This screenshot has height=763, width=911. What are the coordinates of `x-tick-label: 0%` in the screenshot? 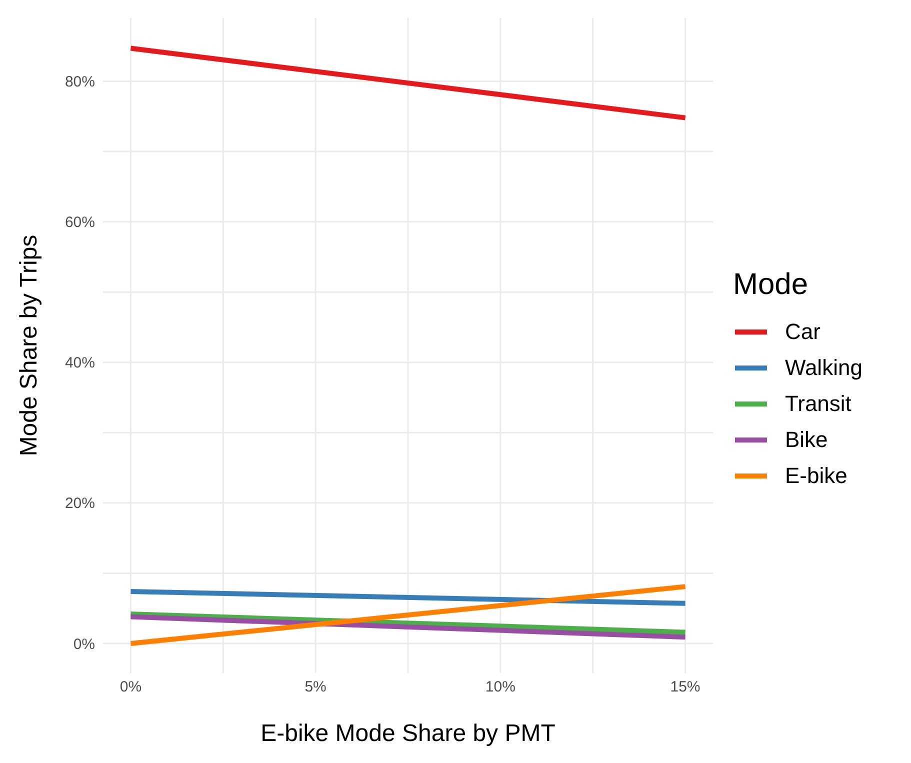 It's located at (131, 687).